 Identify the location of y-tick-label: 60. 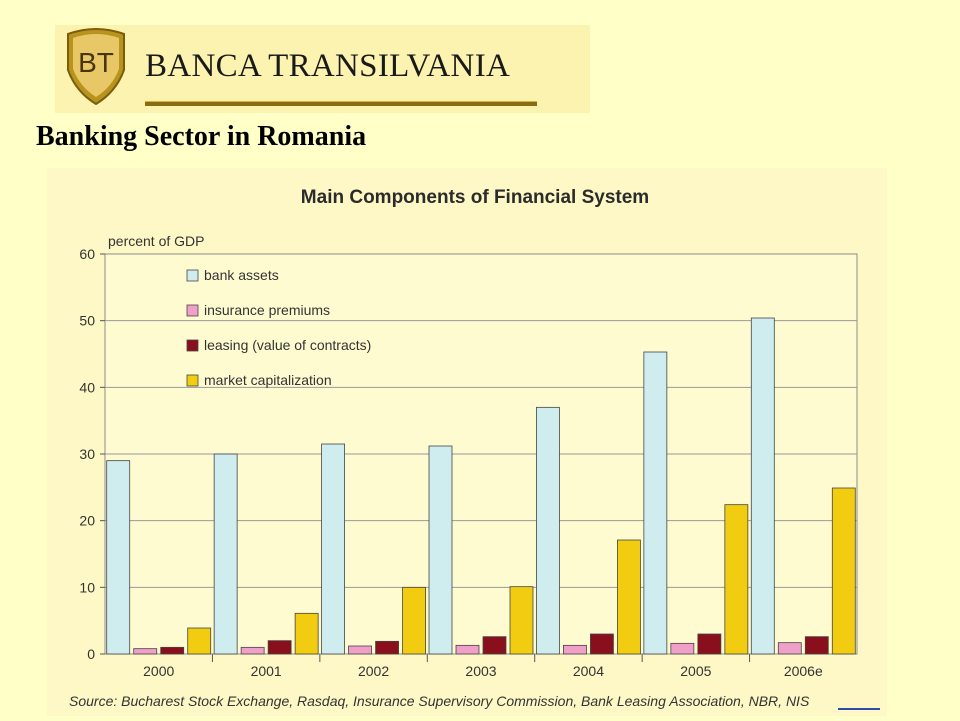
(87, 254).